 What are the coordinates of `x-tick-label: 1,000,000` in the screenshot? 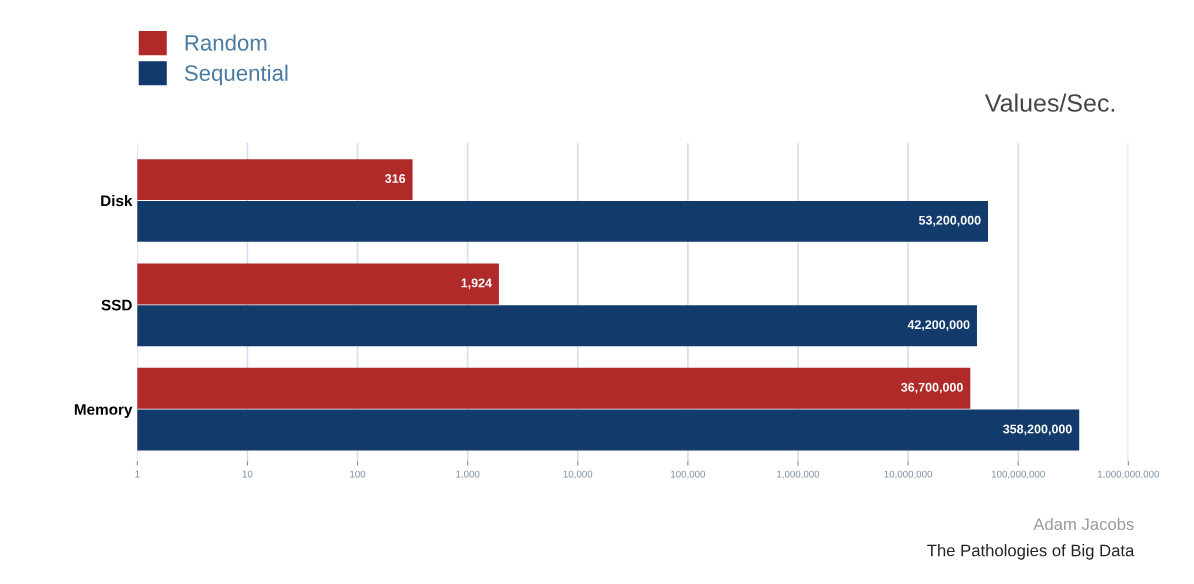 It's located at (798, 474).